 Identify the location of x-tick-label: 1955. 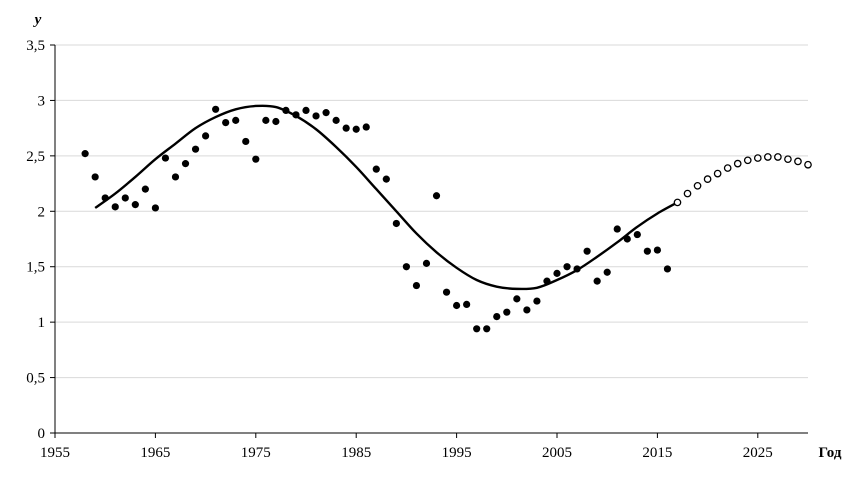
(55, 453).